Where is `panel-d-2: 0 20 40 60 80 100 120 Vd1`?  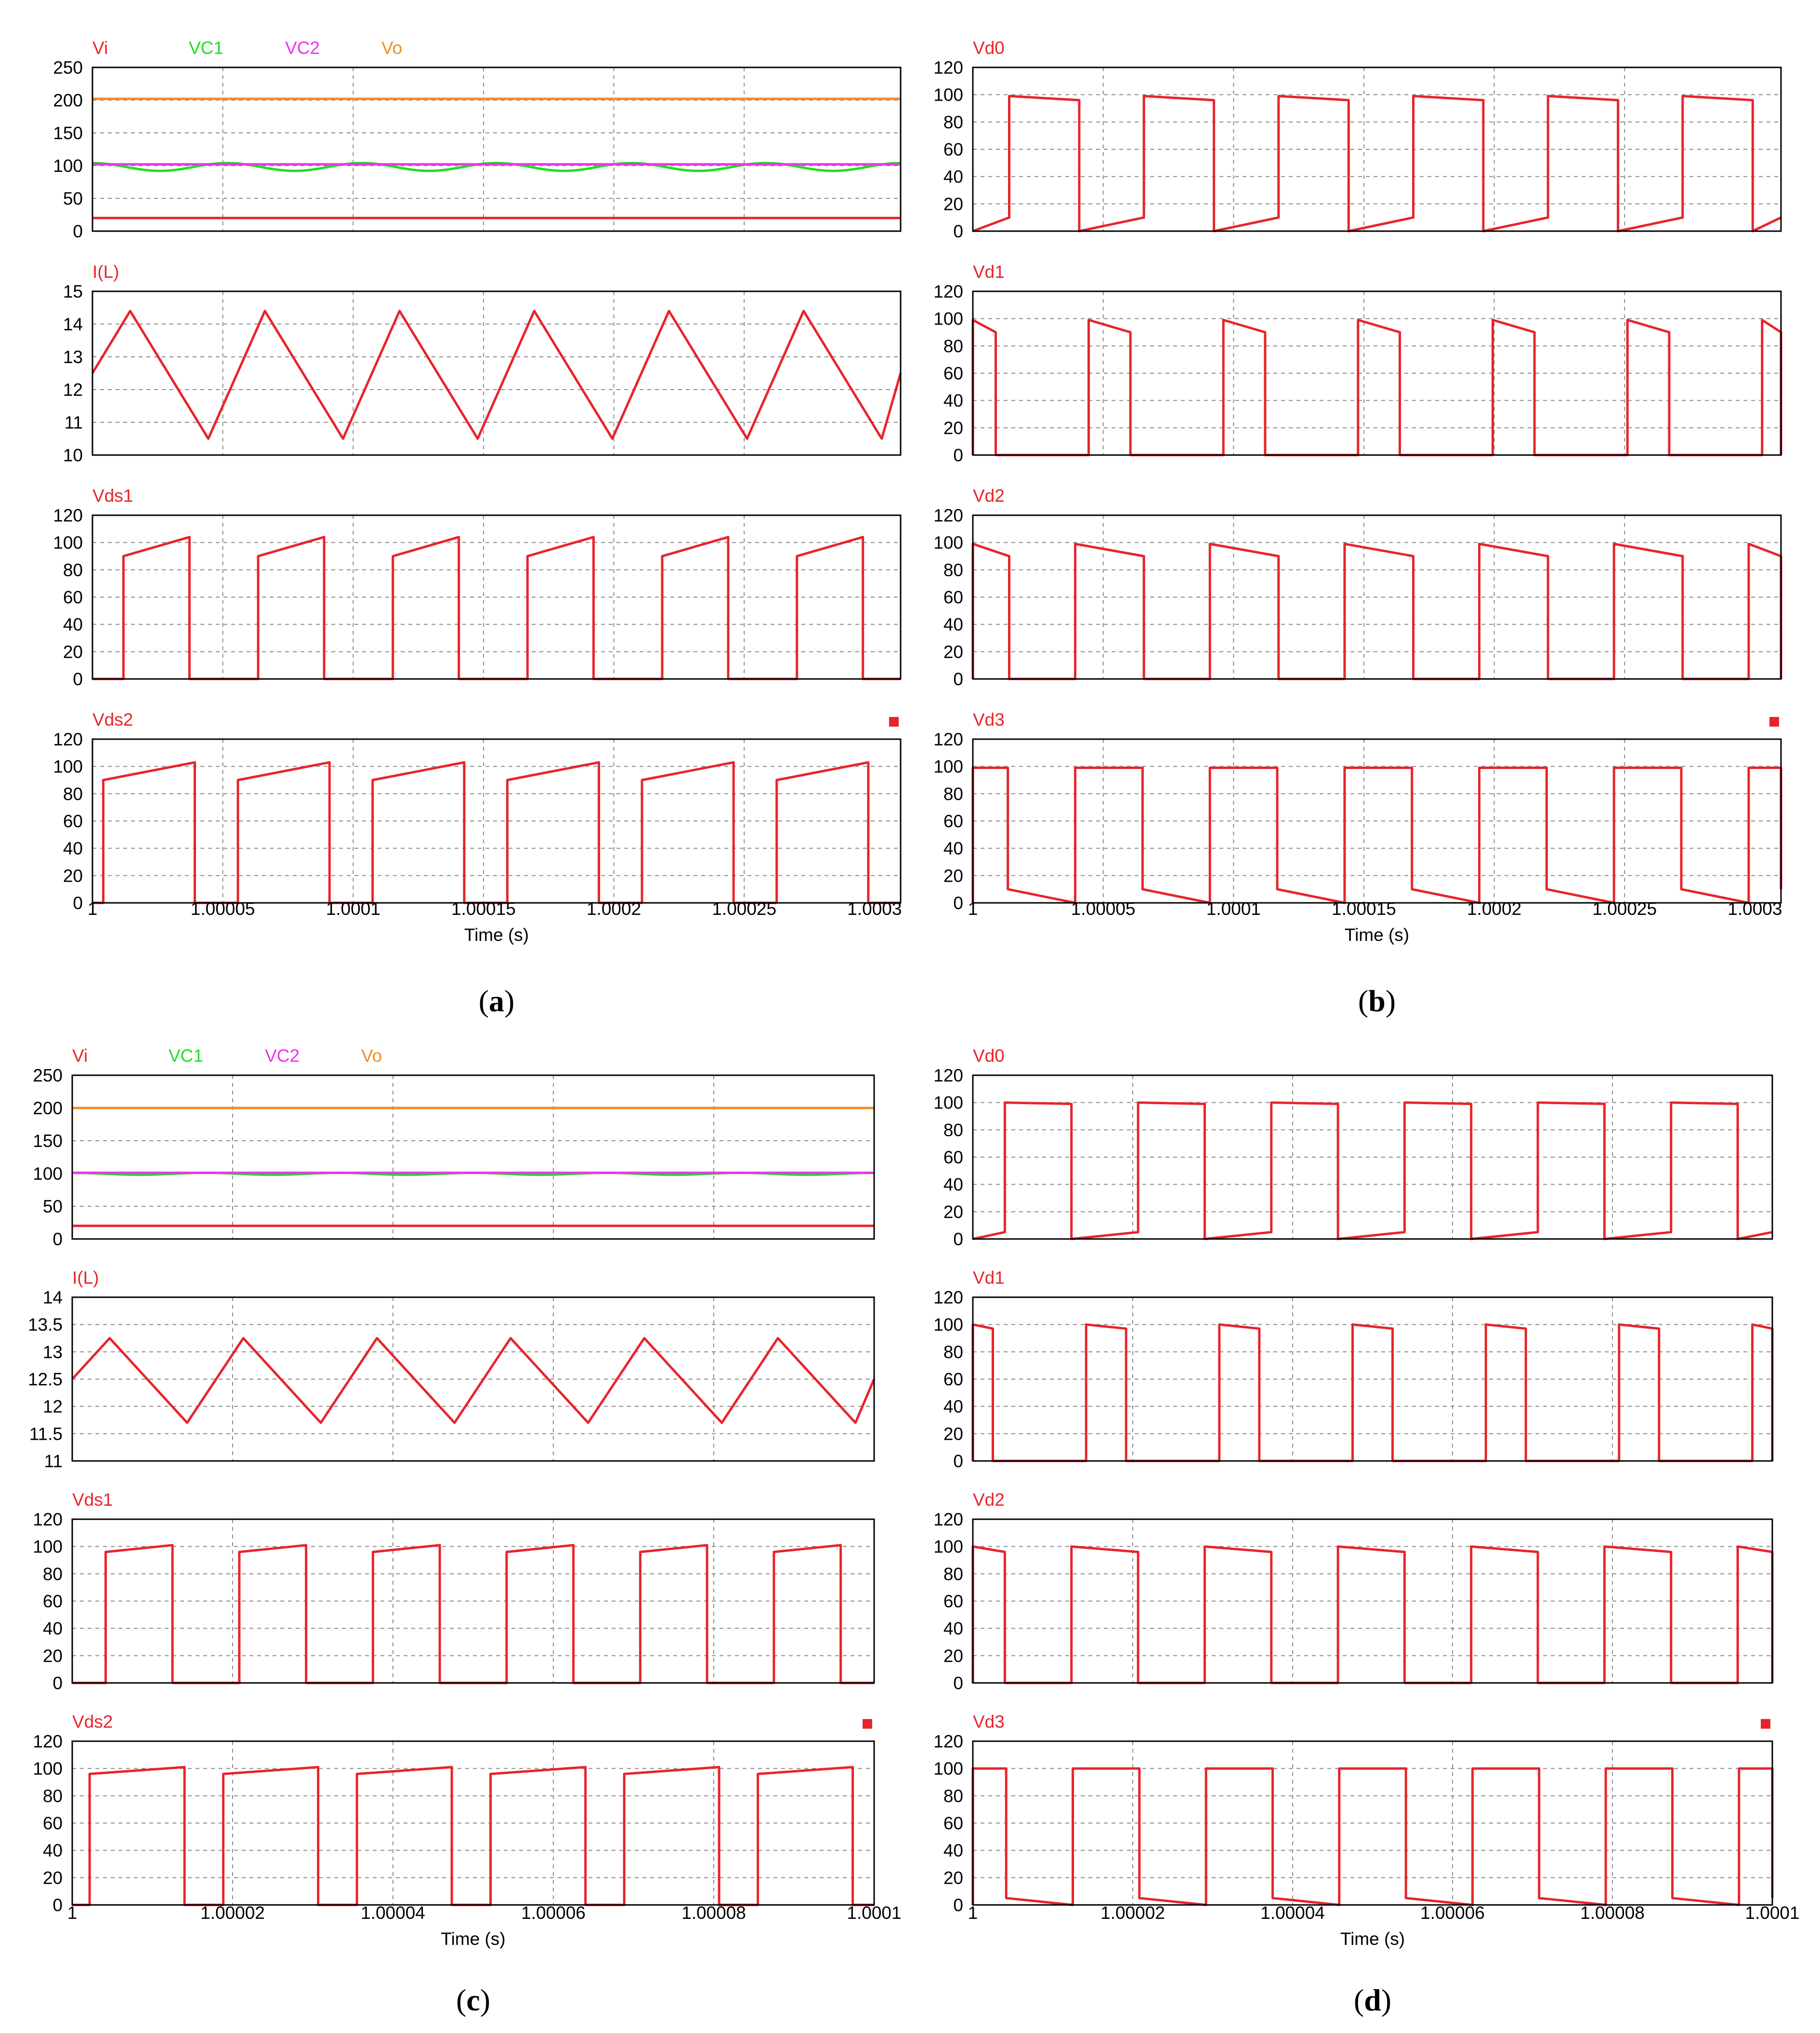 panel-d-2: 0 20 40 60 80 100 120 Vd1 is located at coordinates (1353, 1369).